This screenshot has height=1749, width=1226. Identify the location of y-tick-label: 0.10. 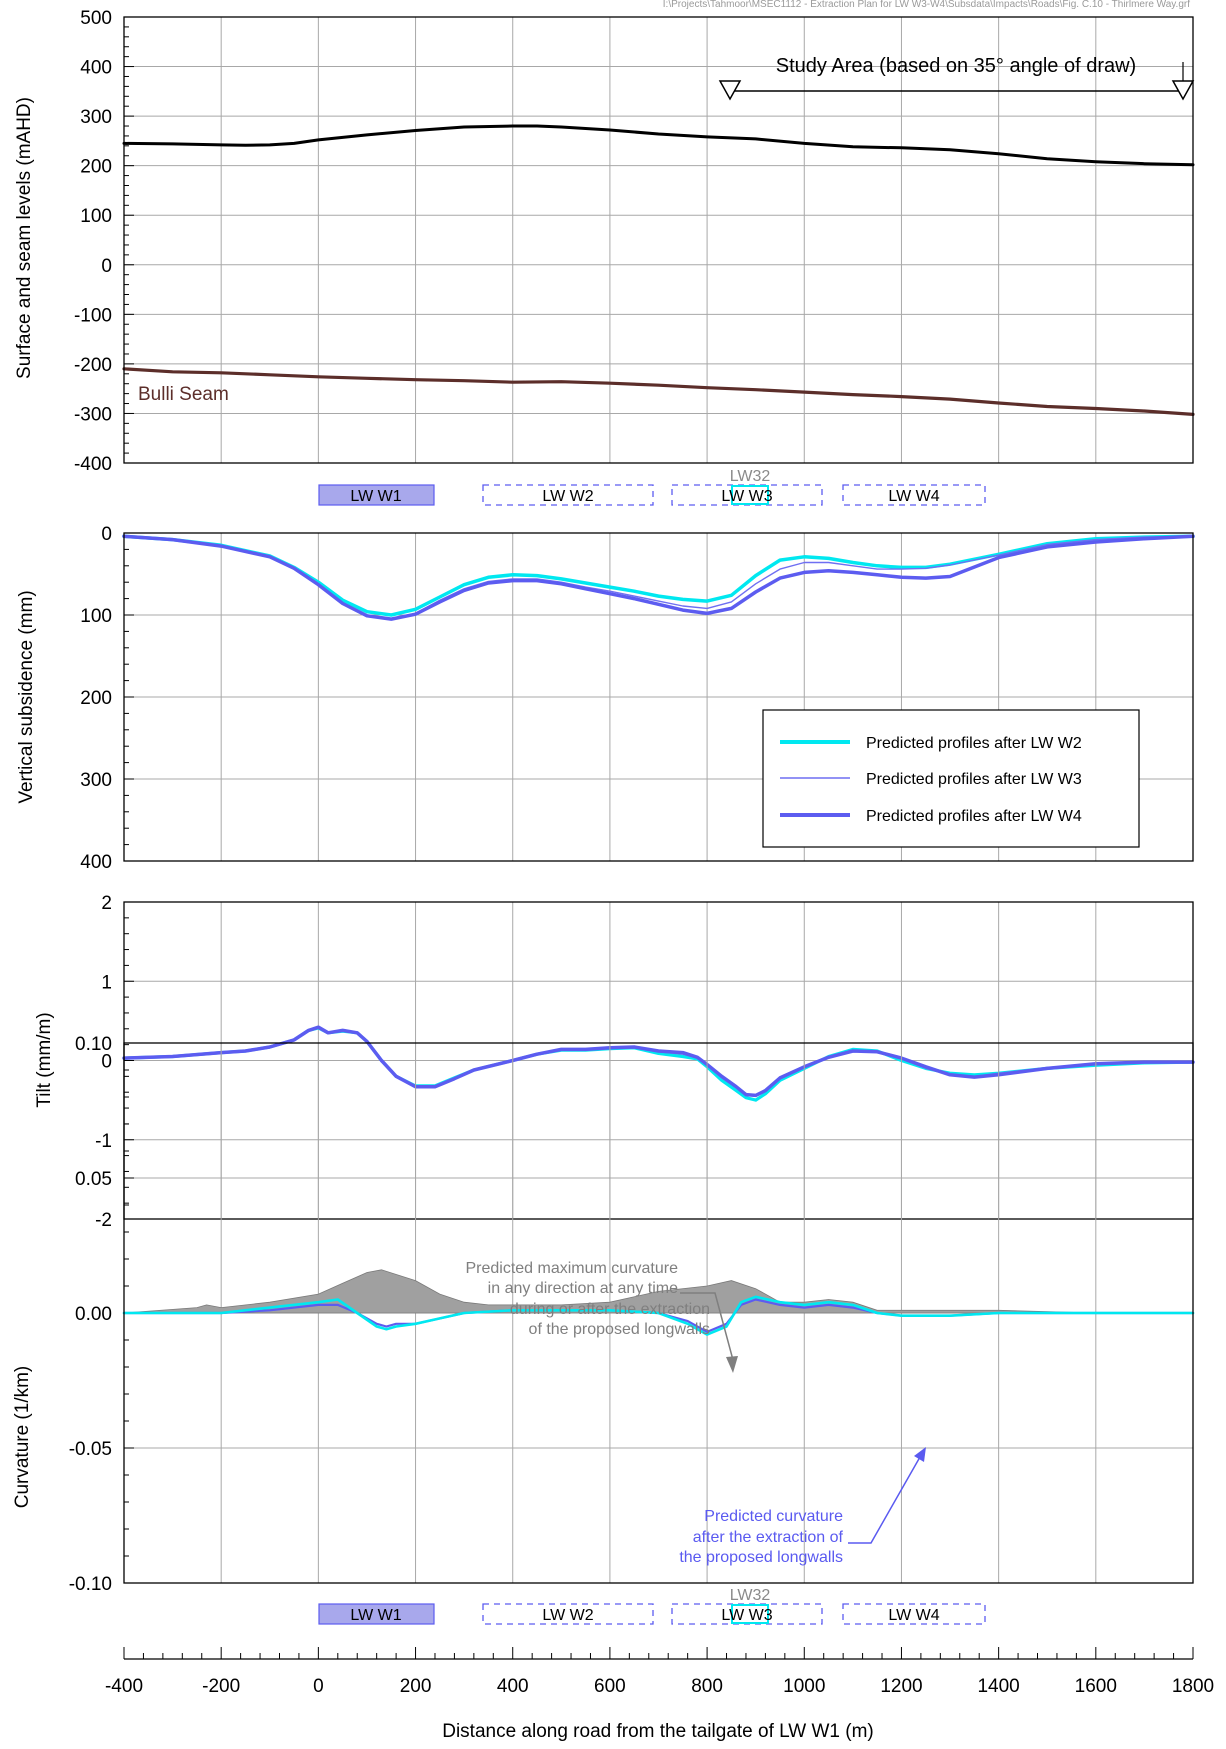
(93, 1044).